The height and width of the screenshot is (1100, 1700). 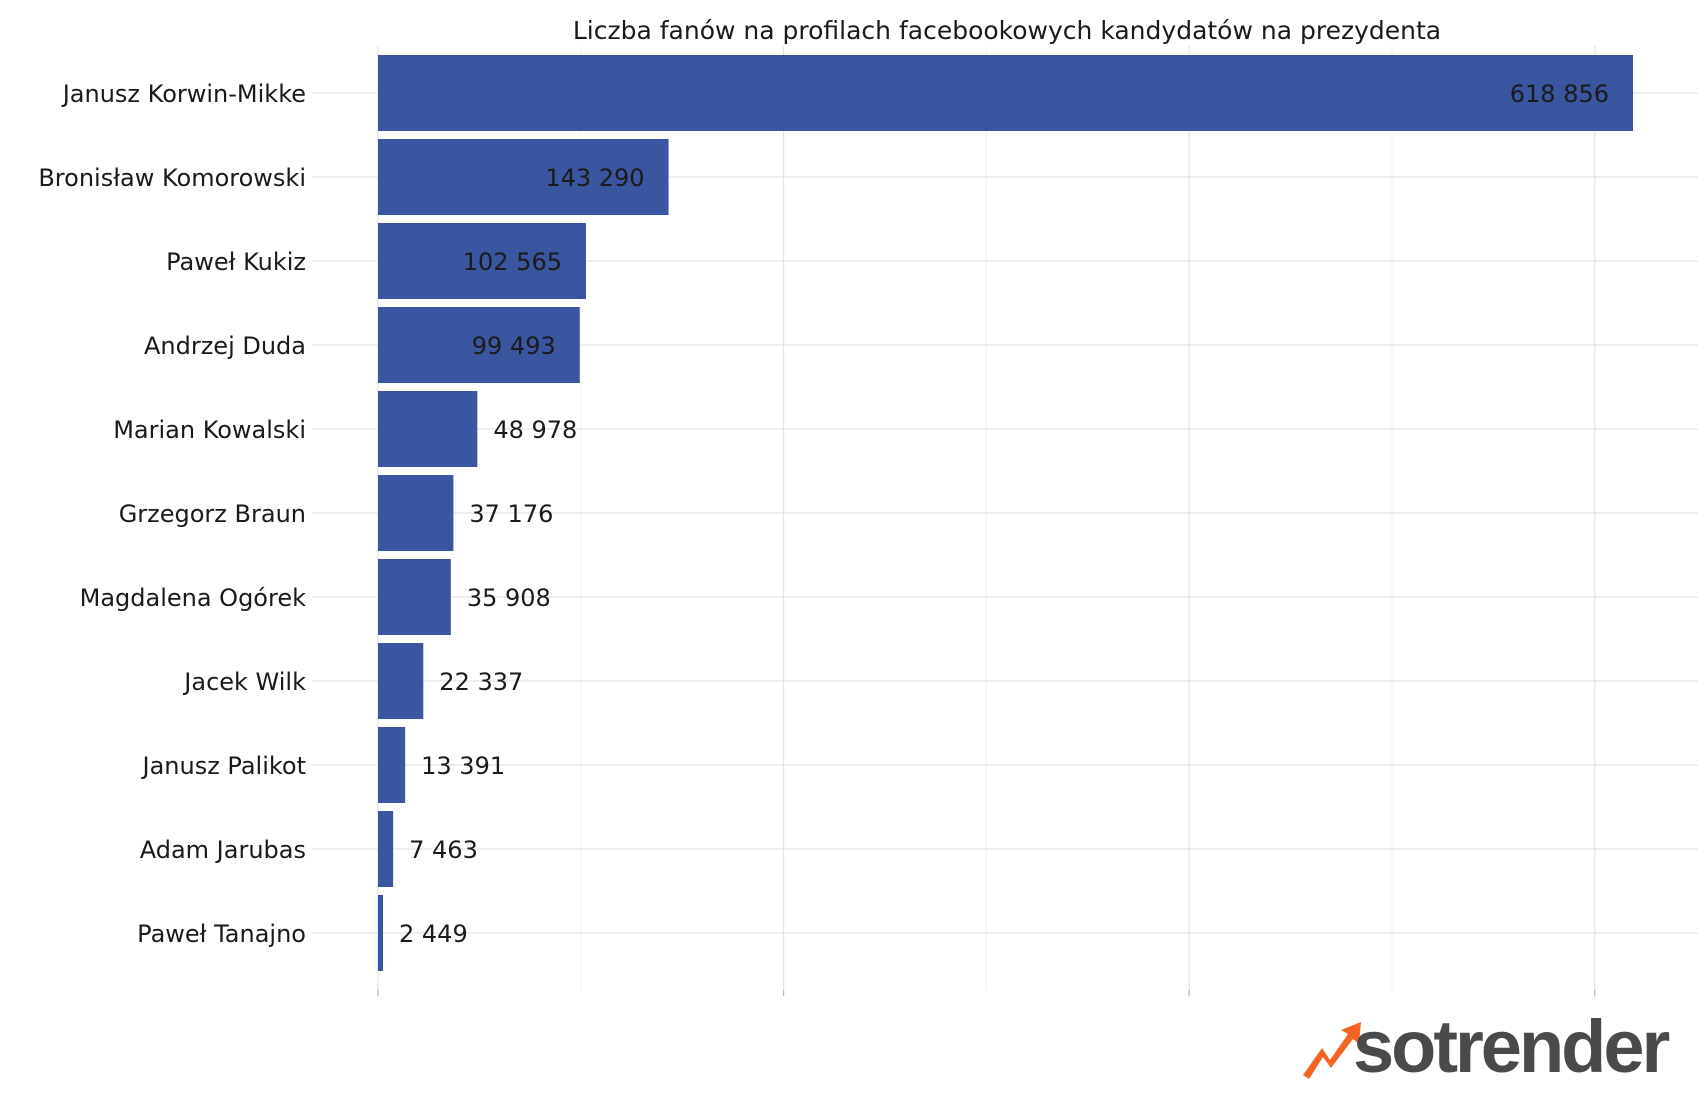 I want to click on data-label: 13 391, so click(x=463, y=766).